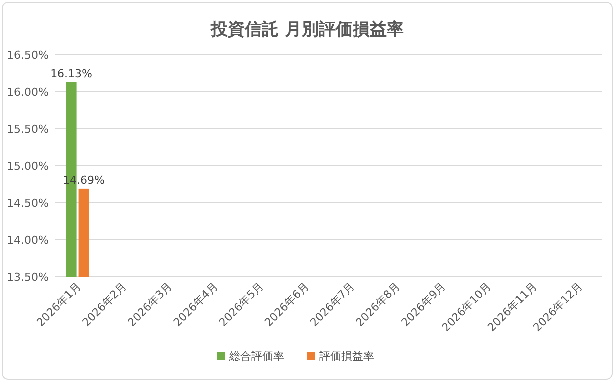 Image resolution: width=615 pixels, height=382 pixels. What do you see at coordinates (28, 166) in the screenshot?
I see `y-tick-label: 15.00%` at bounding box center [28, 166].